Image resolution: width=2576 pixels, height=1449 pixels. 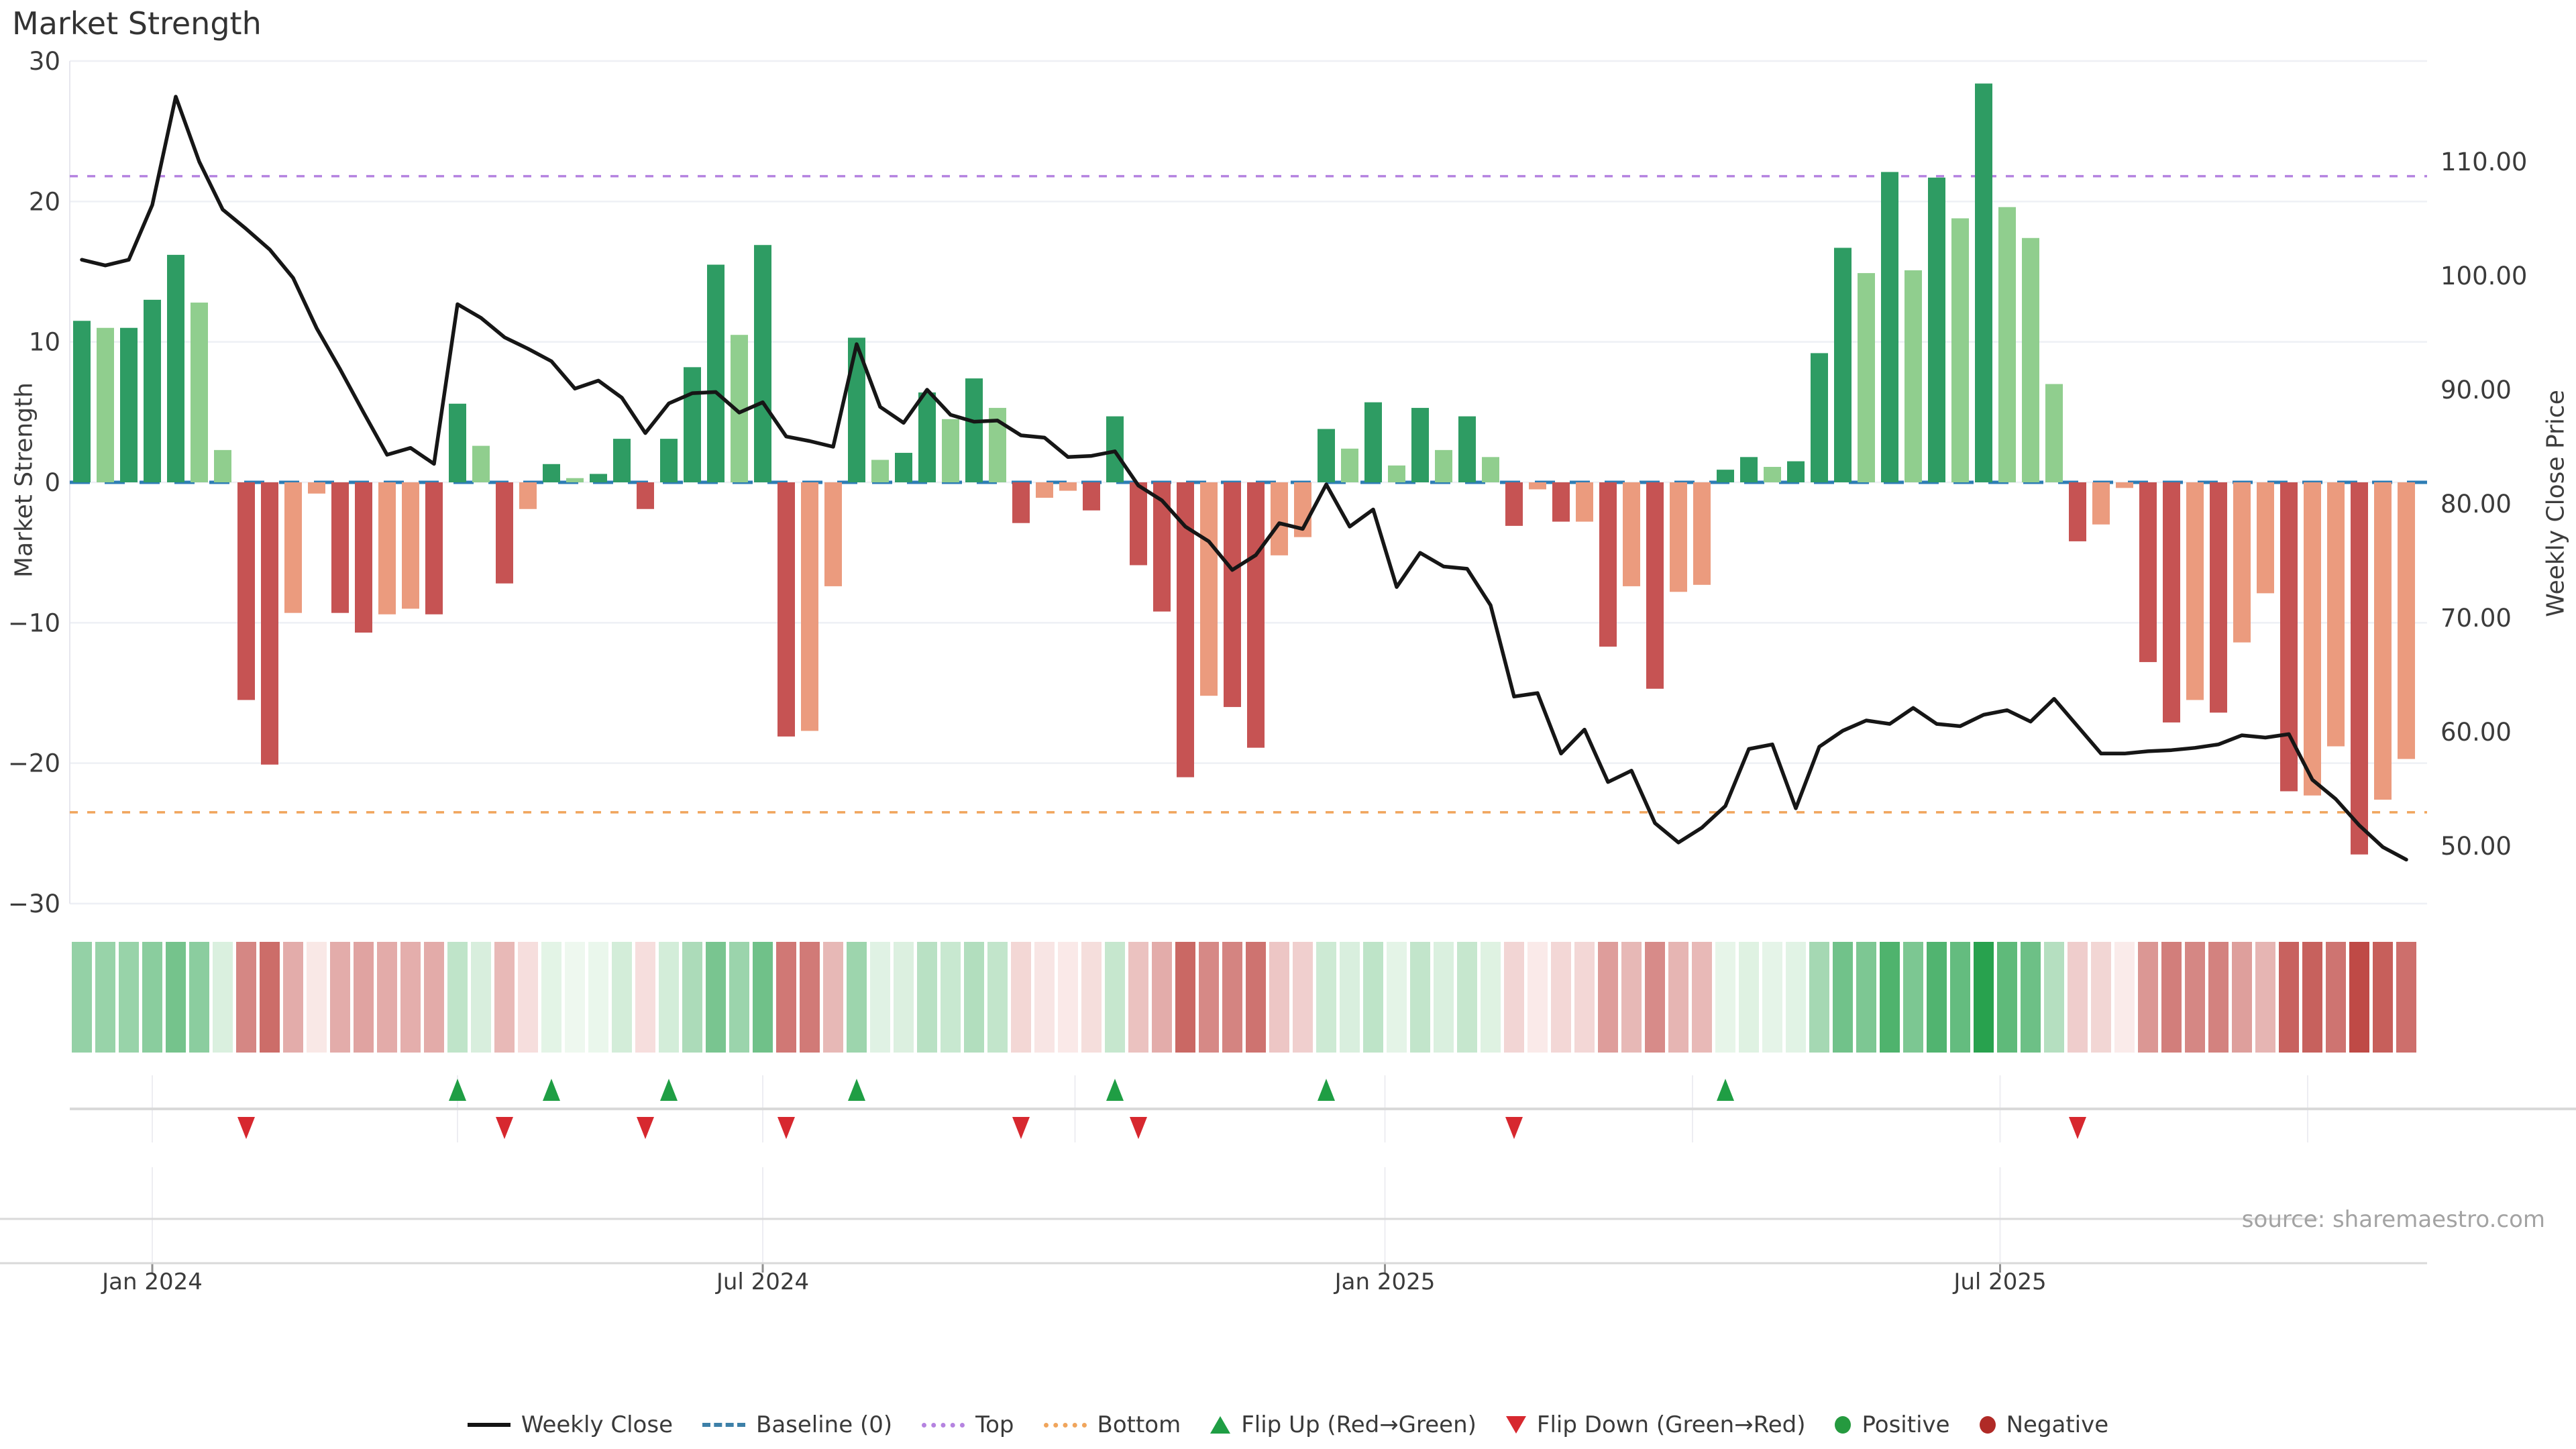 What do you see at coordinates (2483, 276) in the screenshot?
I see `y-tick-label-right: 100.00` at bounding box center [2483, 276].